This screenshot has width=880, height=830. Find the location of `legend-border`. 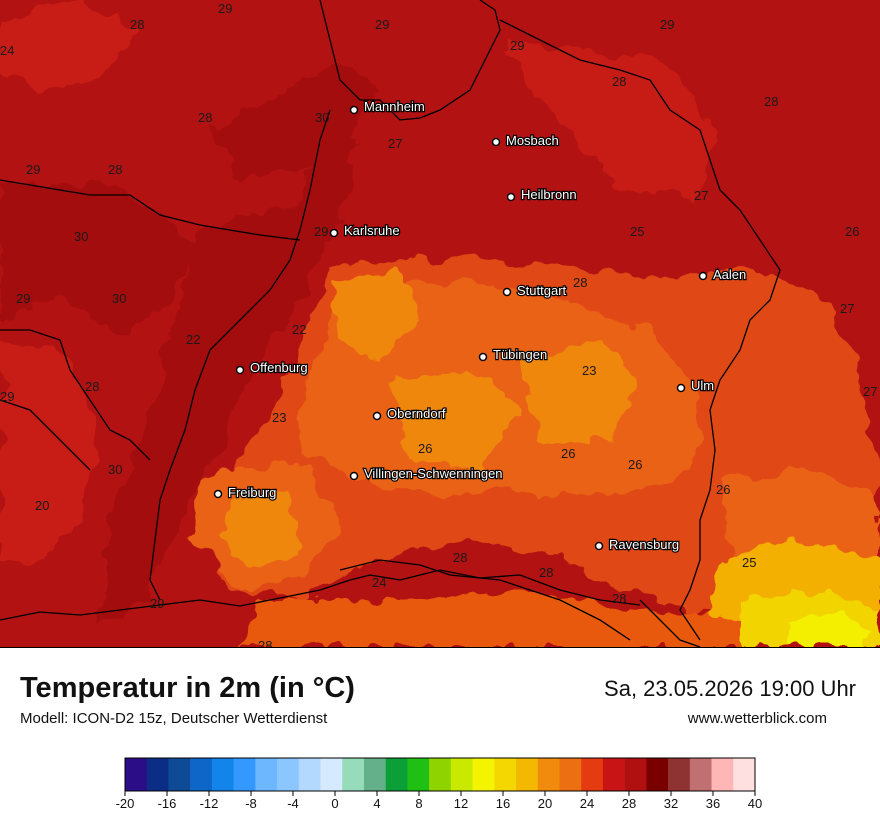

legend-border is located at coordinates (440, 774).